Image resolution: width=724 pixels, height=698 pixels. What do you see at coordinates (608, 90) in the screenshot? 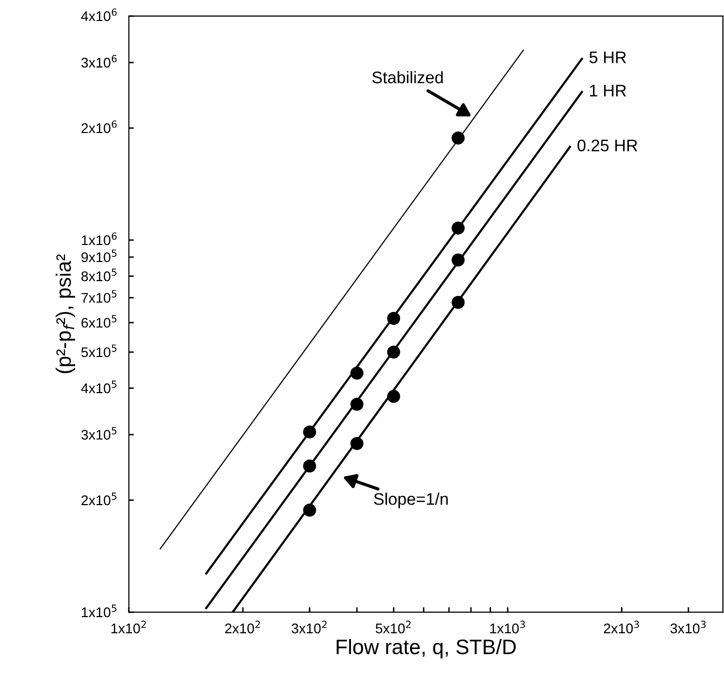
I see `series-label: 1 HR` at bounding box center [608, 90].